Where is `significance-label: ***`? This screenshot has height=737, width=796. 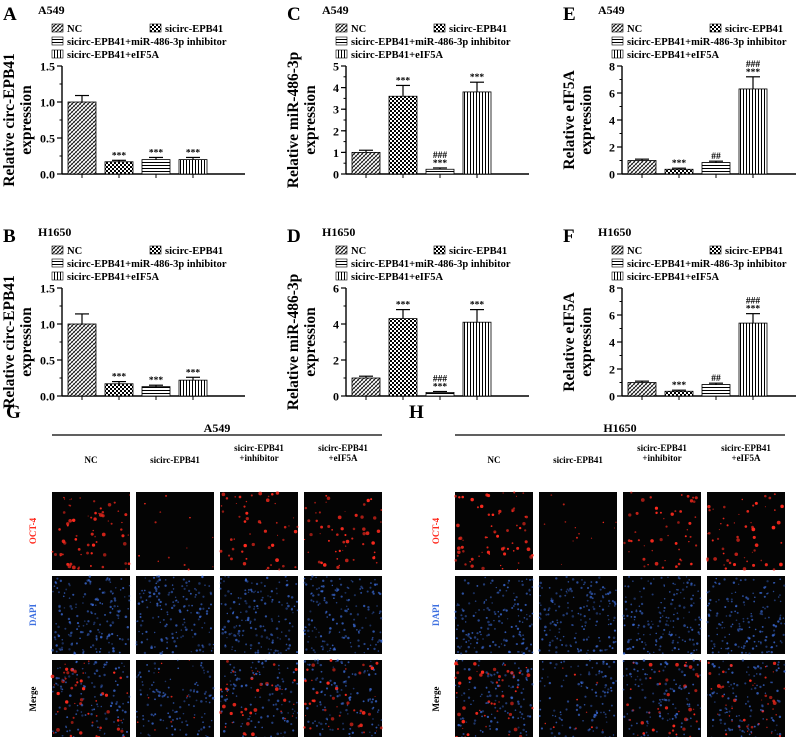
significance-label: *** is located at coordinates (119, 156).